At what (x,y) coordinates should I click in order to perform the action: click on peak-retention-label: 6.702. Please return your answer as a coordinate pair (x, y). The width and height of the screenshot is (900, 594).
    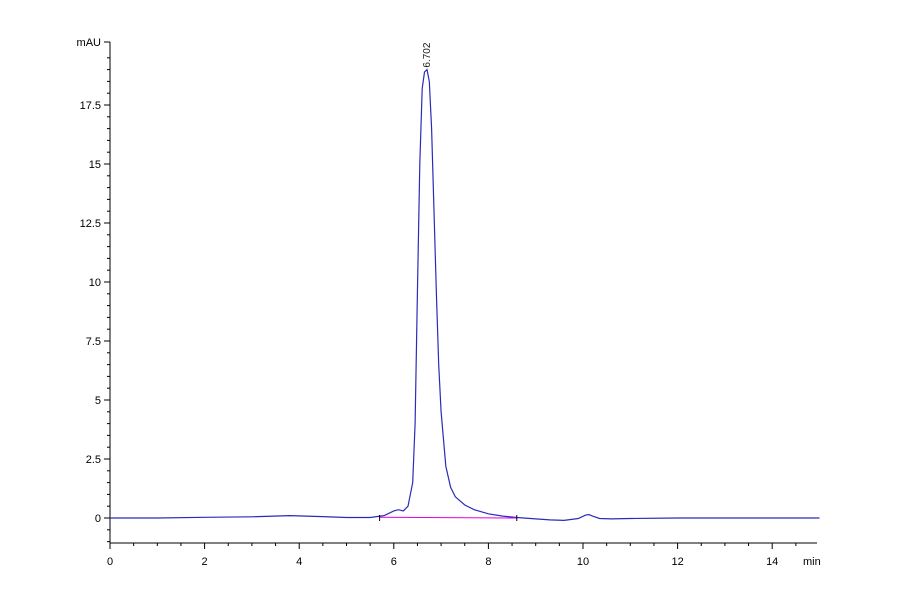
    Looking at the image, I should click on (427, 54).